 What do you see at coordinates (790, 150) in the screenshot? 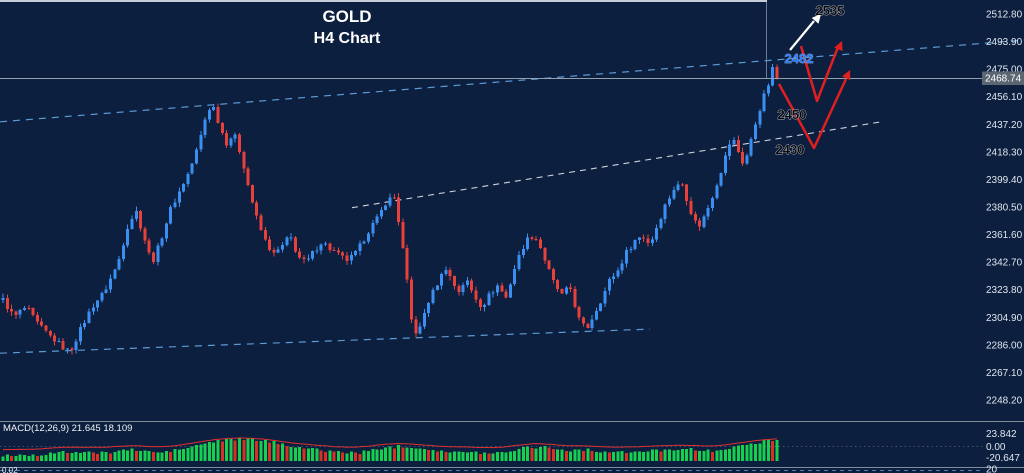
I see `annotation-level-2430: 2430` at bounding box center [790, 150].